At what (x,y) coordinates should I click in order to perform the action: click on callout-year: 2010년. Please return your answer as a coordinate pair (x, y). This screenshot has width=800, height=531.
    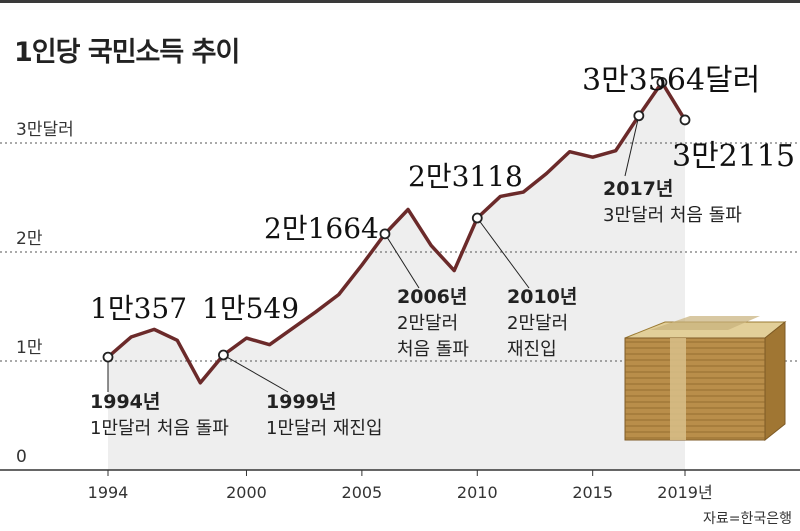
    Looking at the image, I should click on (542, 297).